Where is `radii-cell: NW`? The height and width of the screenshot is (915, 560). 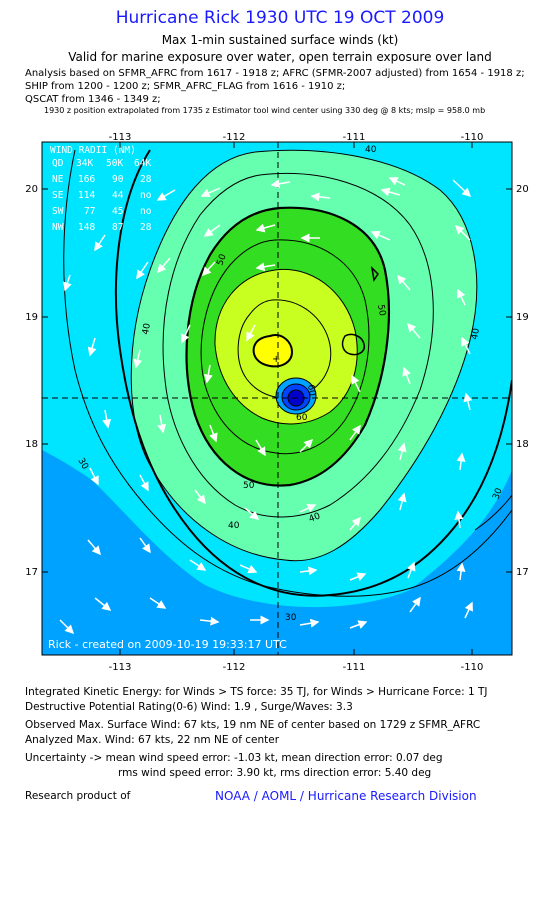 radii-cell: NW is located at coordinates (58, 227).